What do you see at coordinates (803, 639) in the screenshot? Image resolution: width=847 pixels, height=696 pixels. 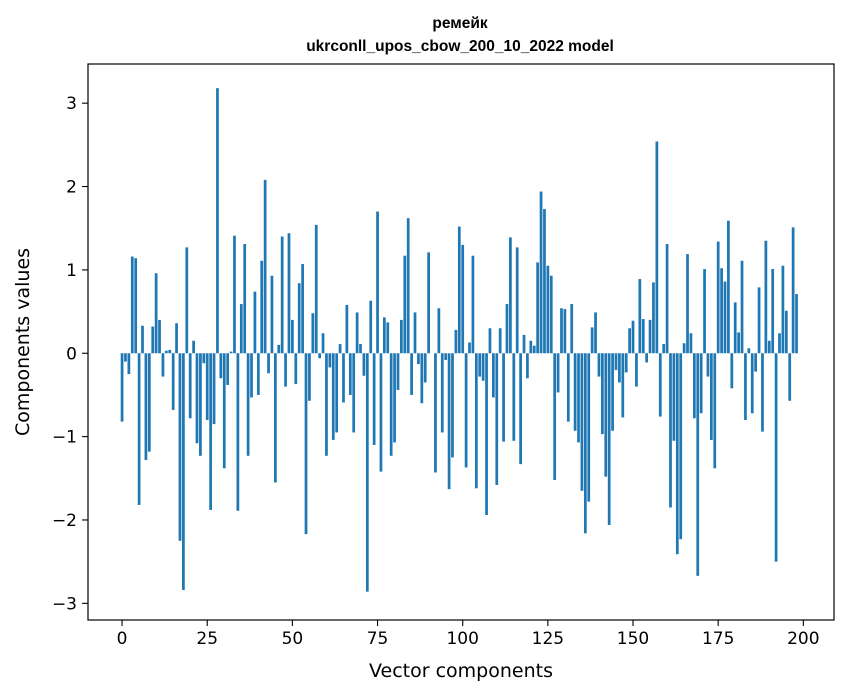 I see `x-tick-label: 200` at bounding box center [803, 639].